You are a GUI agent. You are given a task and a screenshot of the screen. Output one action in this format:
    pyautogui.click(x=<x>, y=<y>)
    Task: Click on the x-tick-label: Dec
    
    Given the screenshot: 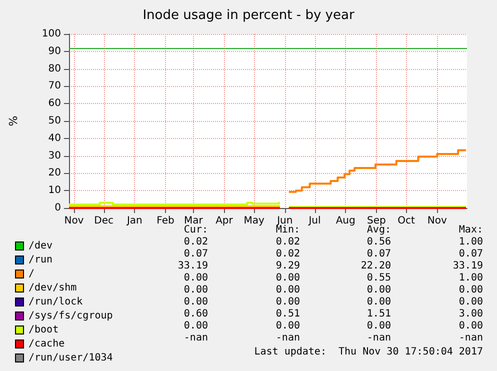 What is the action you would take?
    pyautogui.click(x=104, y=221)
    